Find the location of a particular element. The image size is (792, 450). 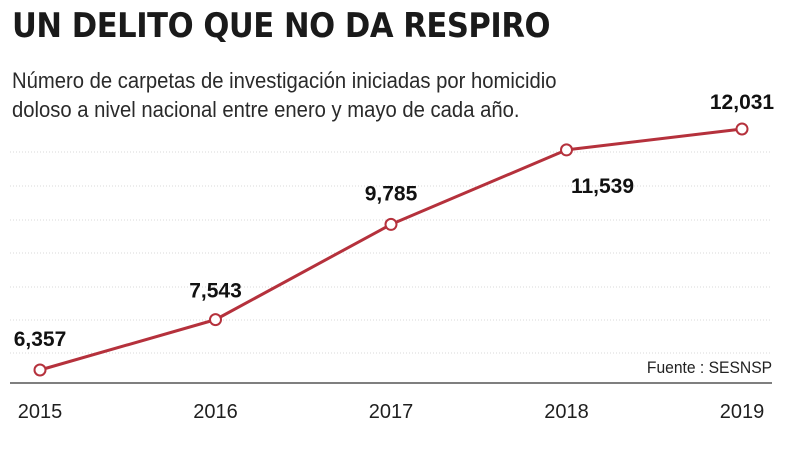

data-point-2016 is located at coordinates (215, 320).